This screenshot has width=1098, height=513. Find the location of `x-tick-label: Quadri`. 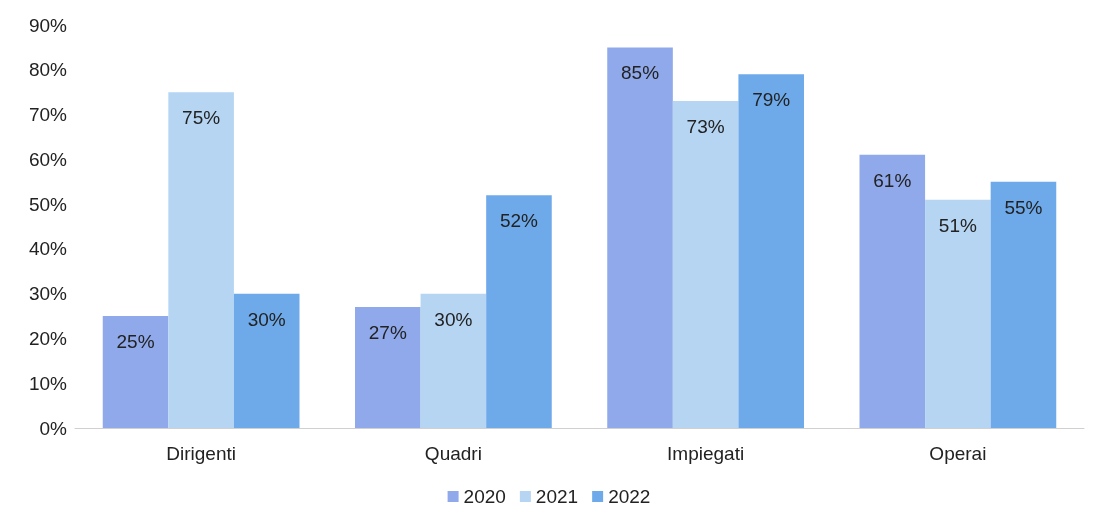

x-tick-label: Quadri is located at coordinates (453, 453).